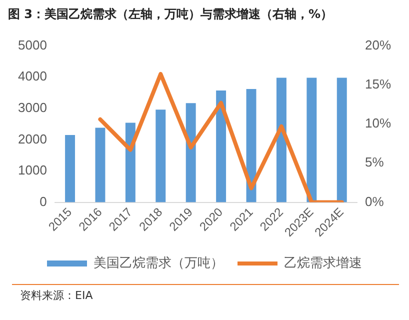  What do you see at coordinates (323, 263) in the screenshot?
I see `legend-label: 乙烷需求增速` at bounding box center [323, 263].